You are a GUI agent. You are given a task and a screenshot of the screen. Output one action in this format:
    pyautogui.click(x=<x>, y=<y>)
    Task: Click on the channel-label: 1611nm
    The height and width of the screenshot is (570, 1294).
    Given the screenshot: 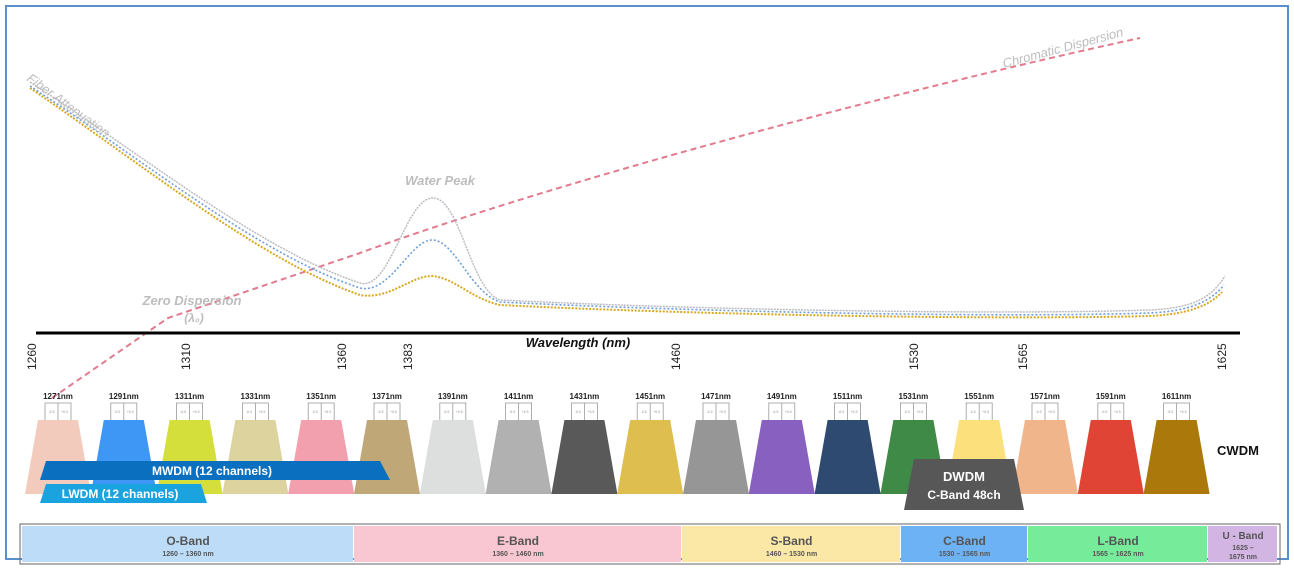 What is the action you would take?
    pyautogui.click(x=1176, y=396)
    